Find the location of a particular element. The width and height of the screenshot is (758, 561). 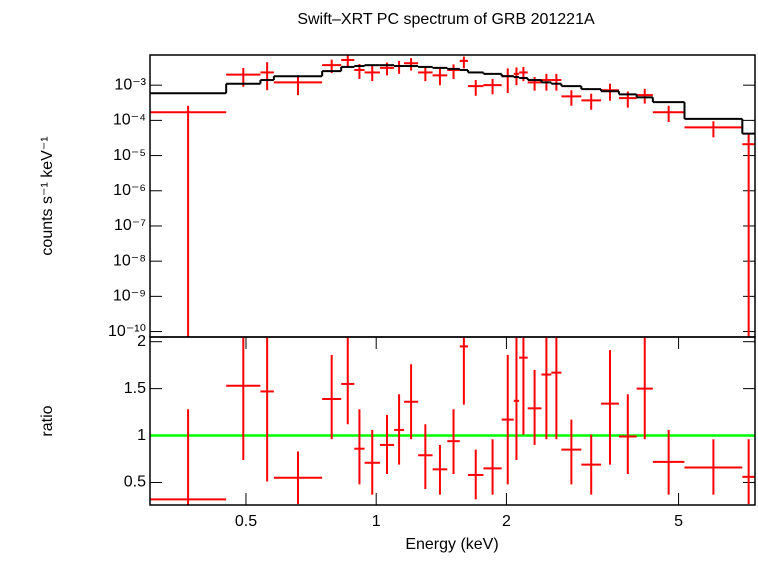

y-tick-label: 1 is located at coordinates (141, 435).